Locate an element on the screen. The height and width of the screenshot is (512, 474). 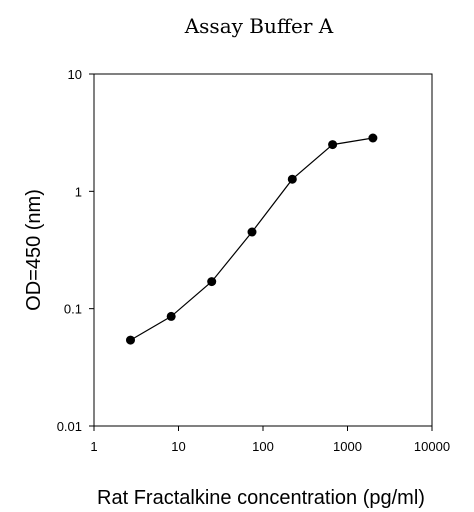
y-tick-label: 0.1 is located at coordinates (73, 309).